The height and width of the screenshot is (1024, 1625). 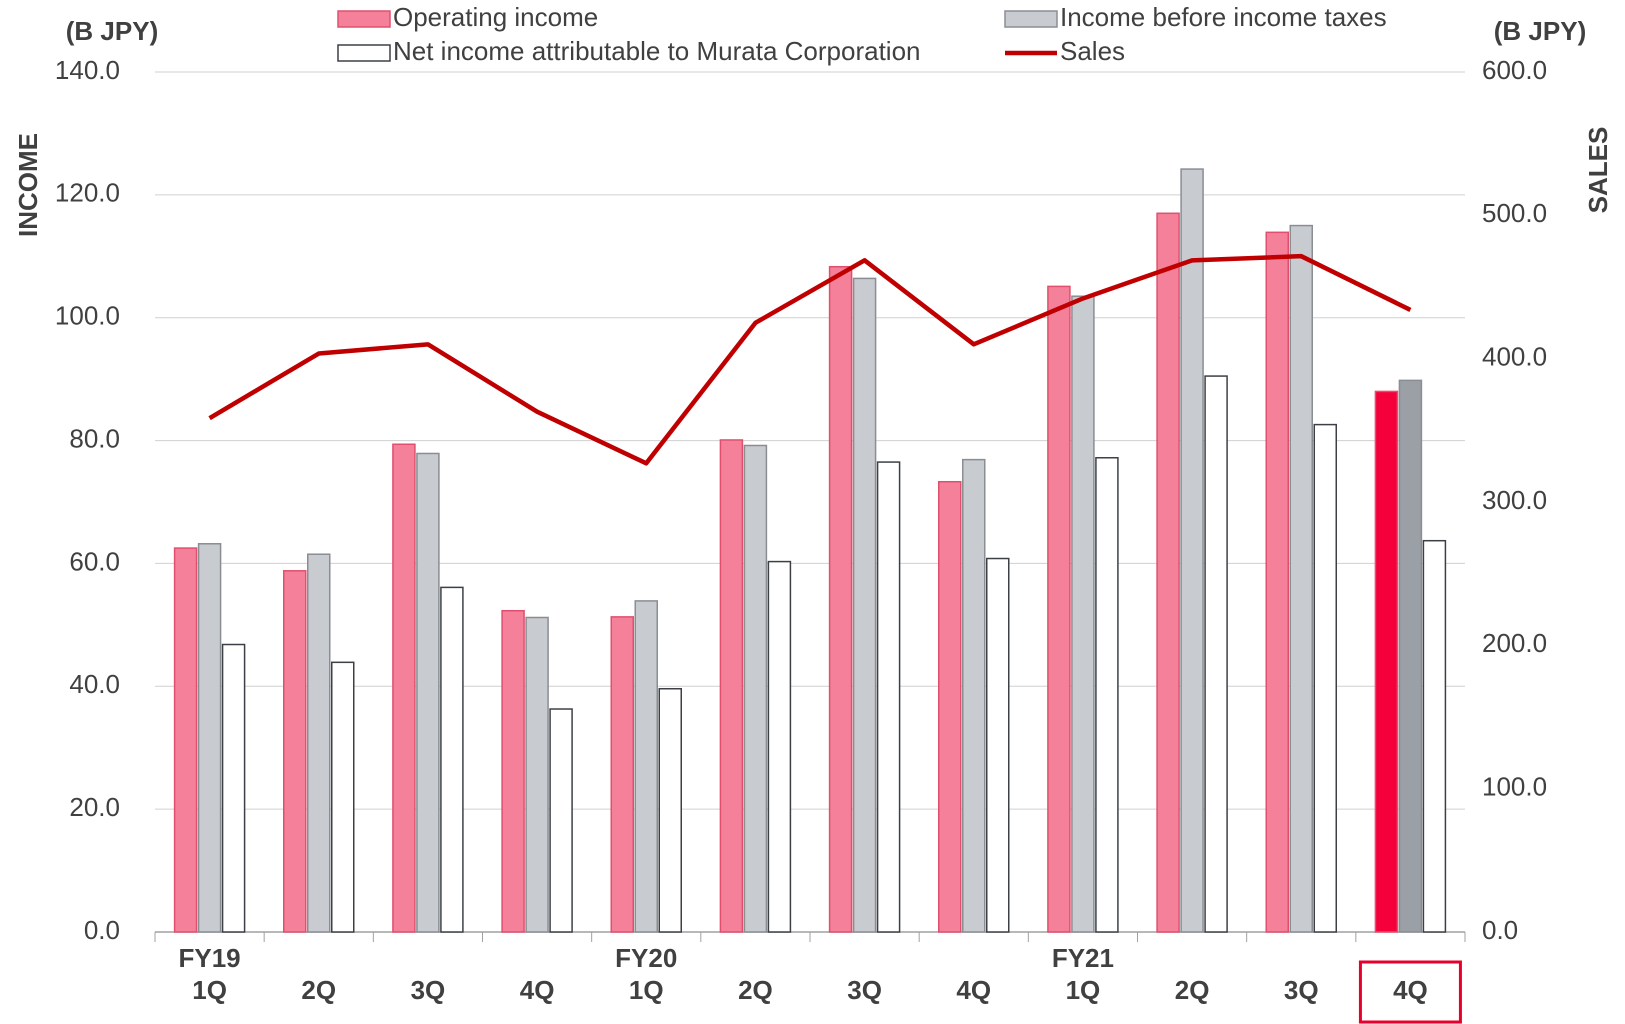 What do you see at coordinates (1223, 17) in the screenshot?
I see `legend-label: Income before income taxes` at bounding box center [1223, 17].